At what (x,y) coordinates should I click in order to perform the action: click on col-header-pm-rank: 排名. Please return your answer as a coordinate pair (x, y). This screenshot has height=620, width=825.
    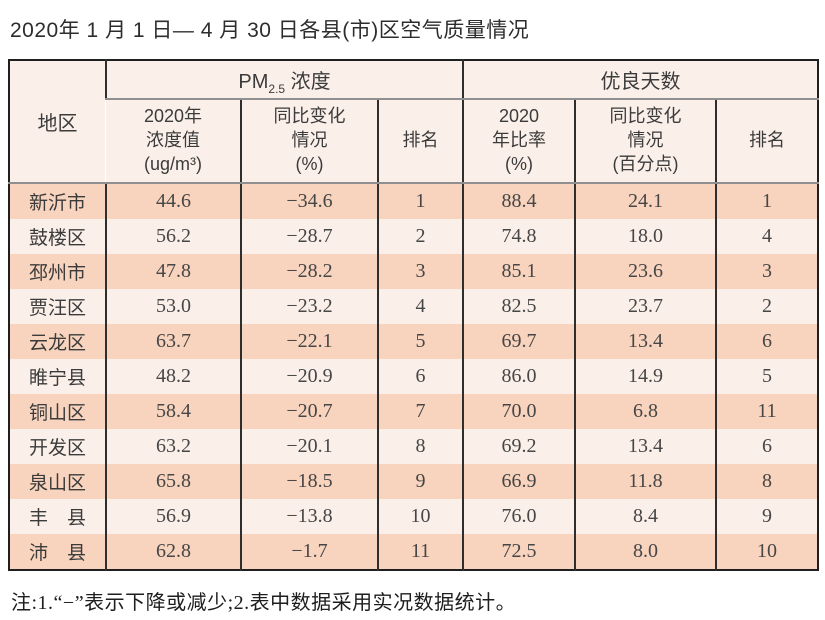
    Looking at the image, I should click on (420, 141).